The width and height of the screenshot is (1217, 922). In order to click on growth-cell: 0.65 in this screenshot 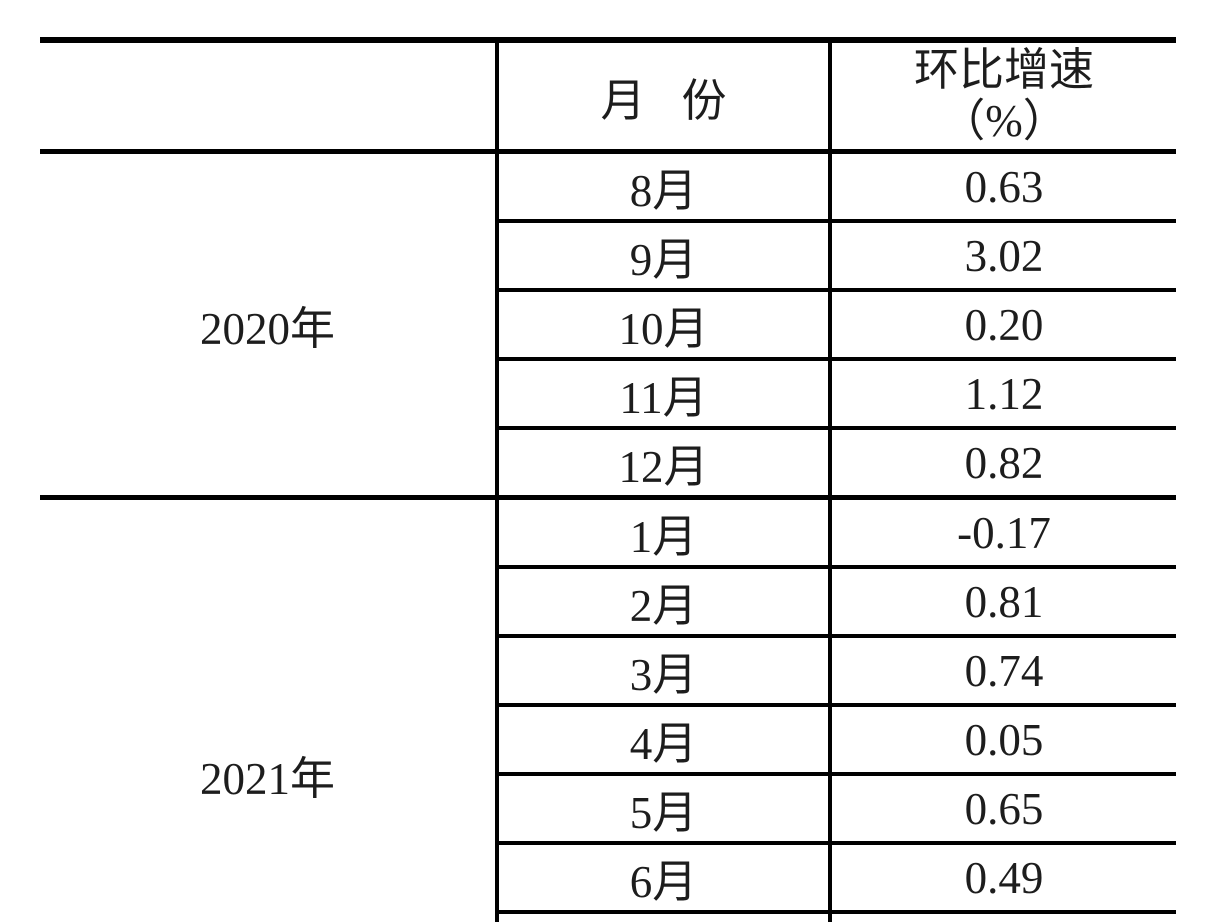, I will do `click(1002, 809)`.